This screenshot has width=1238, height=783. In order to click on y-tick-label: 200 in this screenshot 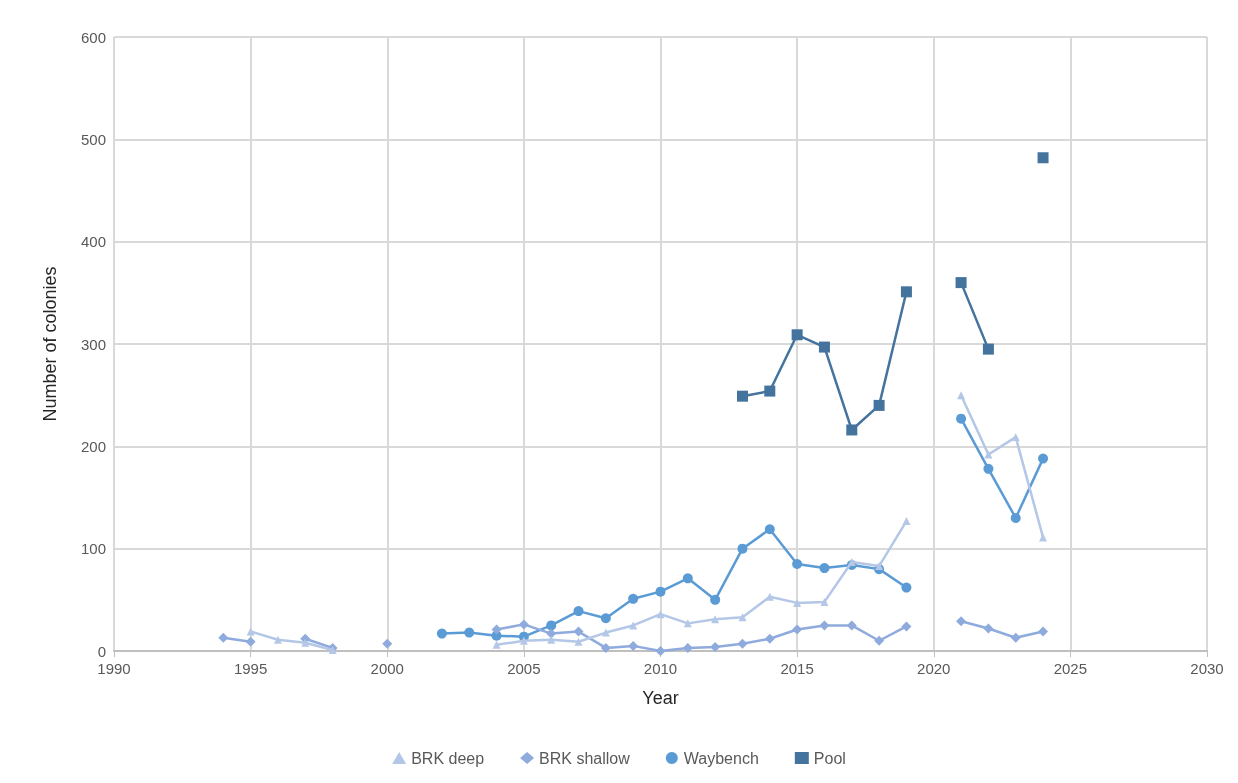, I will do `click(93, 446)`.